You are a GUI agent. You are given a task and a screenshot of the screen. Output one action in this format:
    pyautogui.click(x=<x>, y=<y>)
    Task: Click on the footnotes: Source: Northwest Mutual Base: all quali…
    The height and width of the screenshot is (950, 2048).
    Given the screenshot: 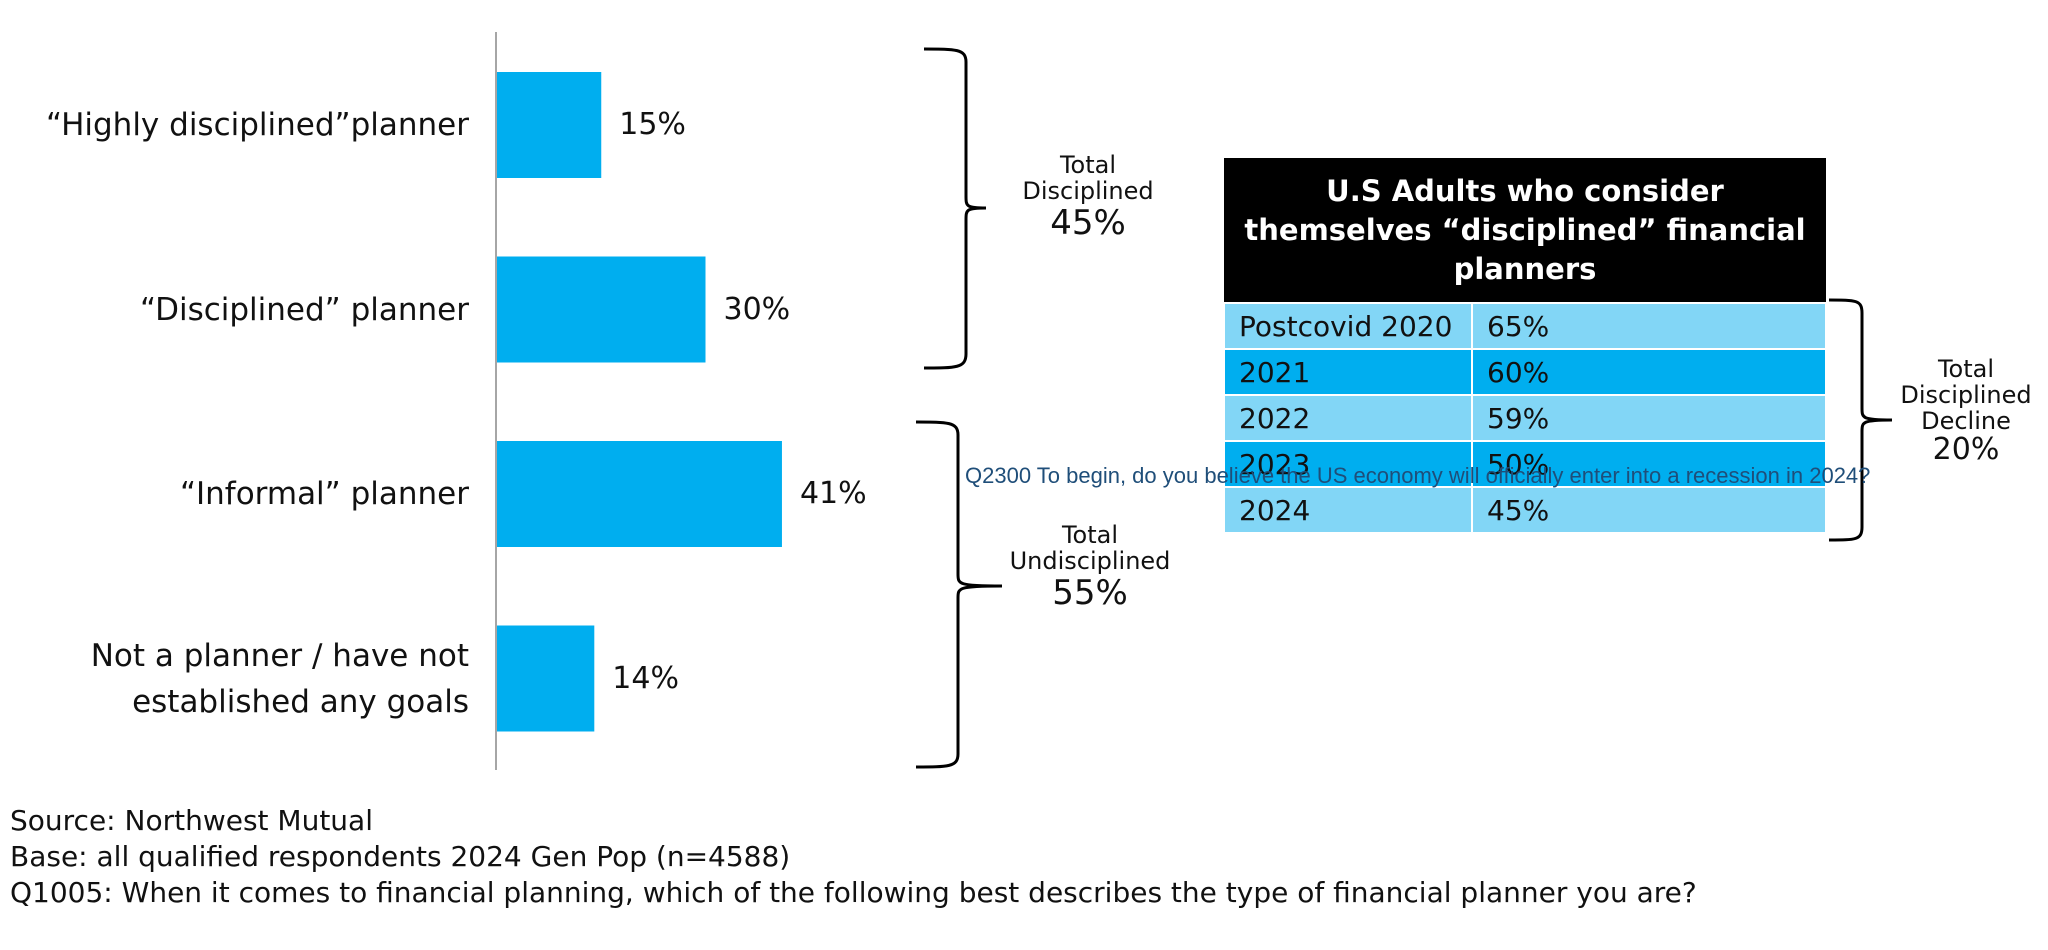 What is the action you would take?
    pyautogui.click(x=853, y=857)
    